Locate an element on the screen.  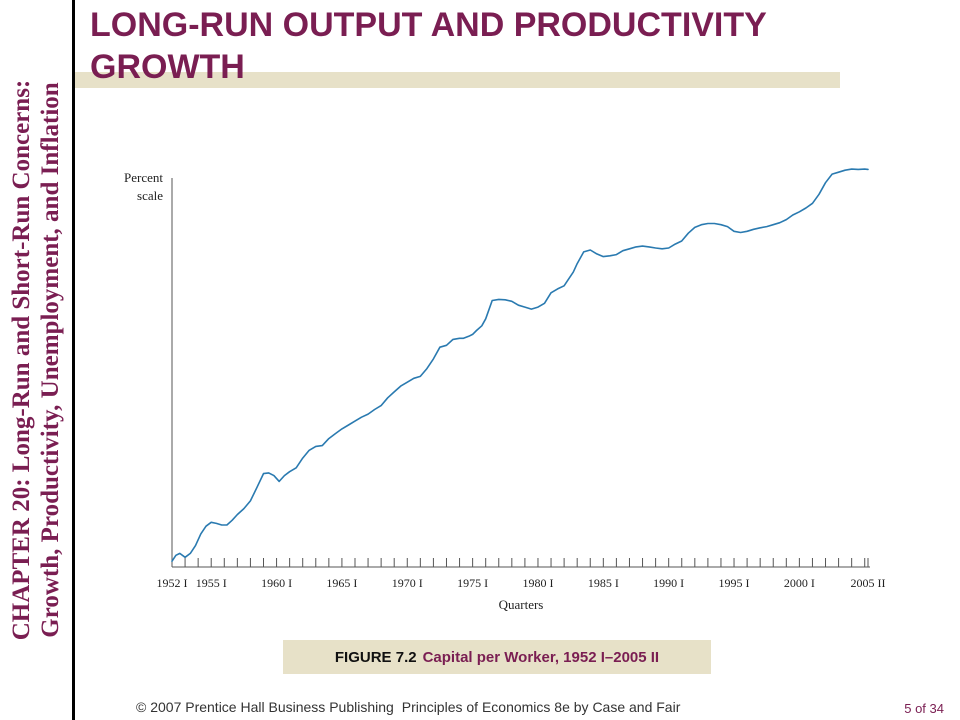
figure-caption-text: Capital per Worker, 1952 I–2005 II is located at coordinates (541, 657).